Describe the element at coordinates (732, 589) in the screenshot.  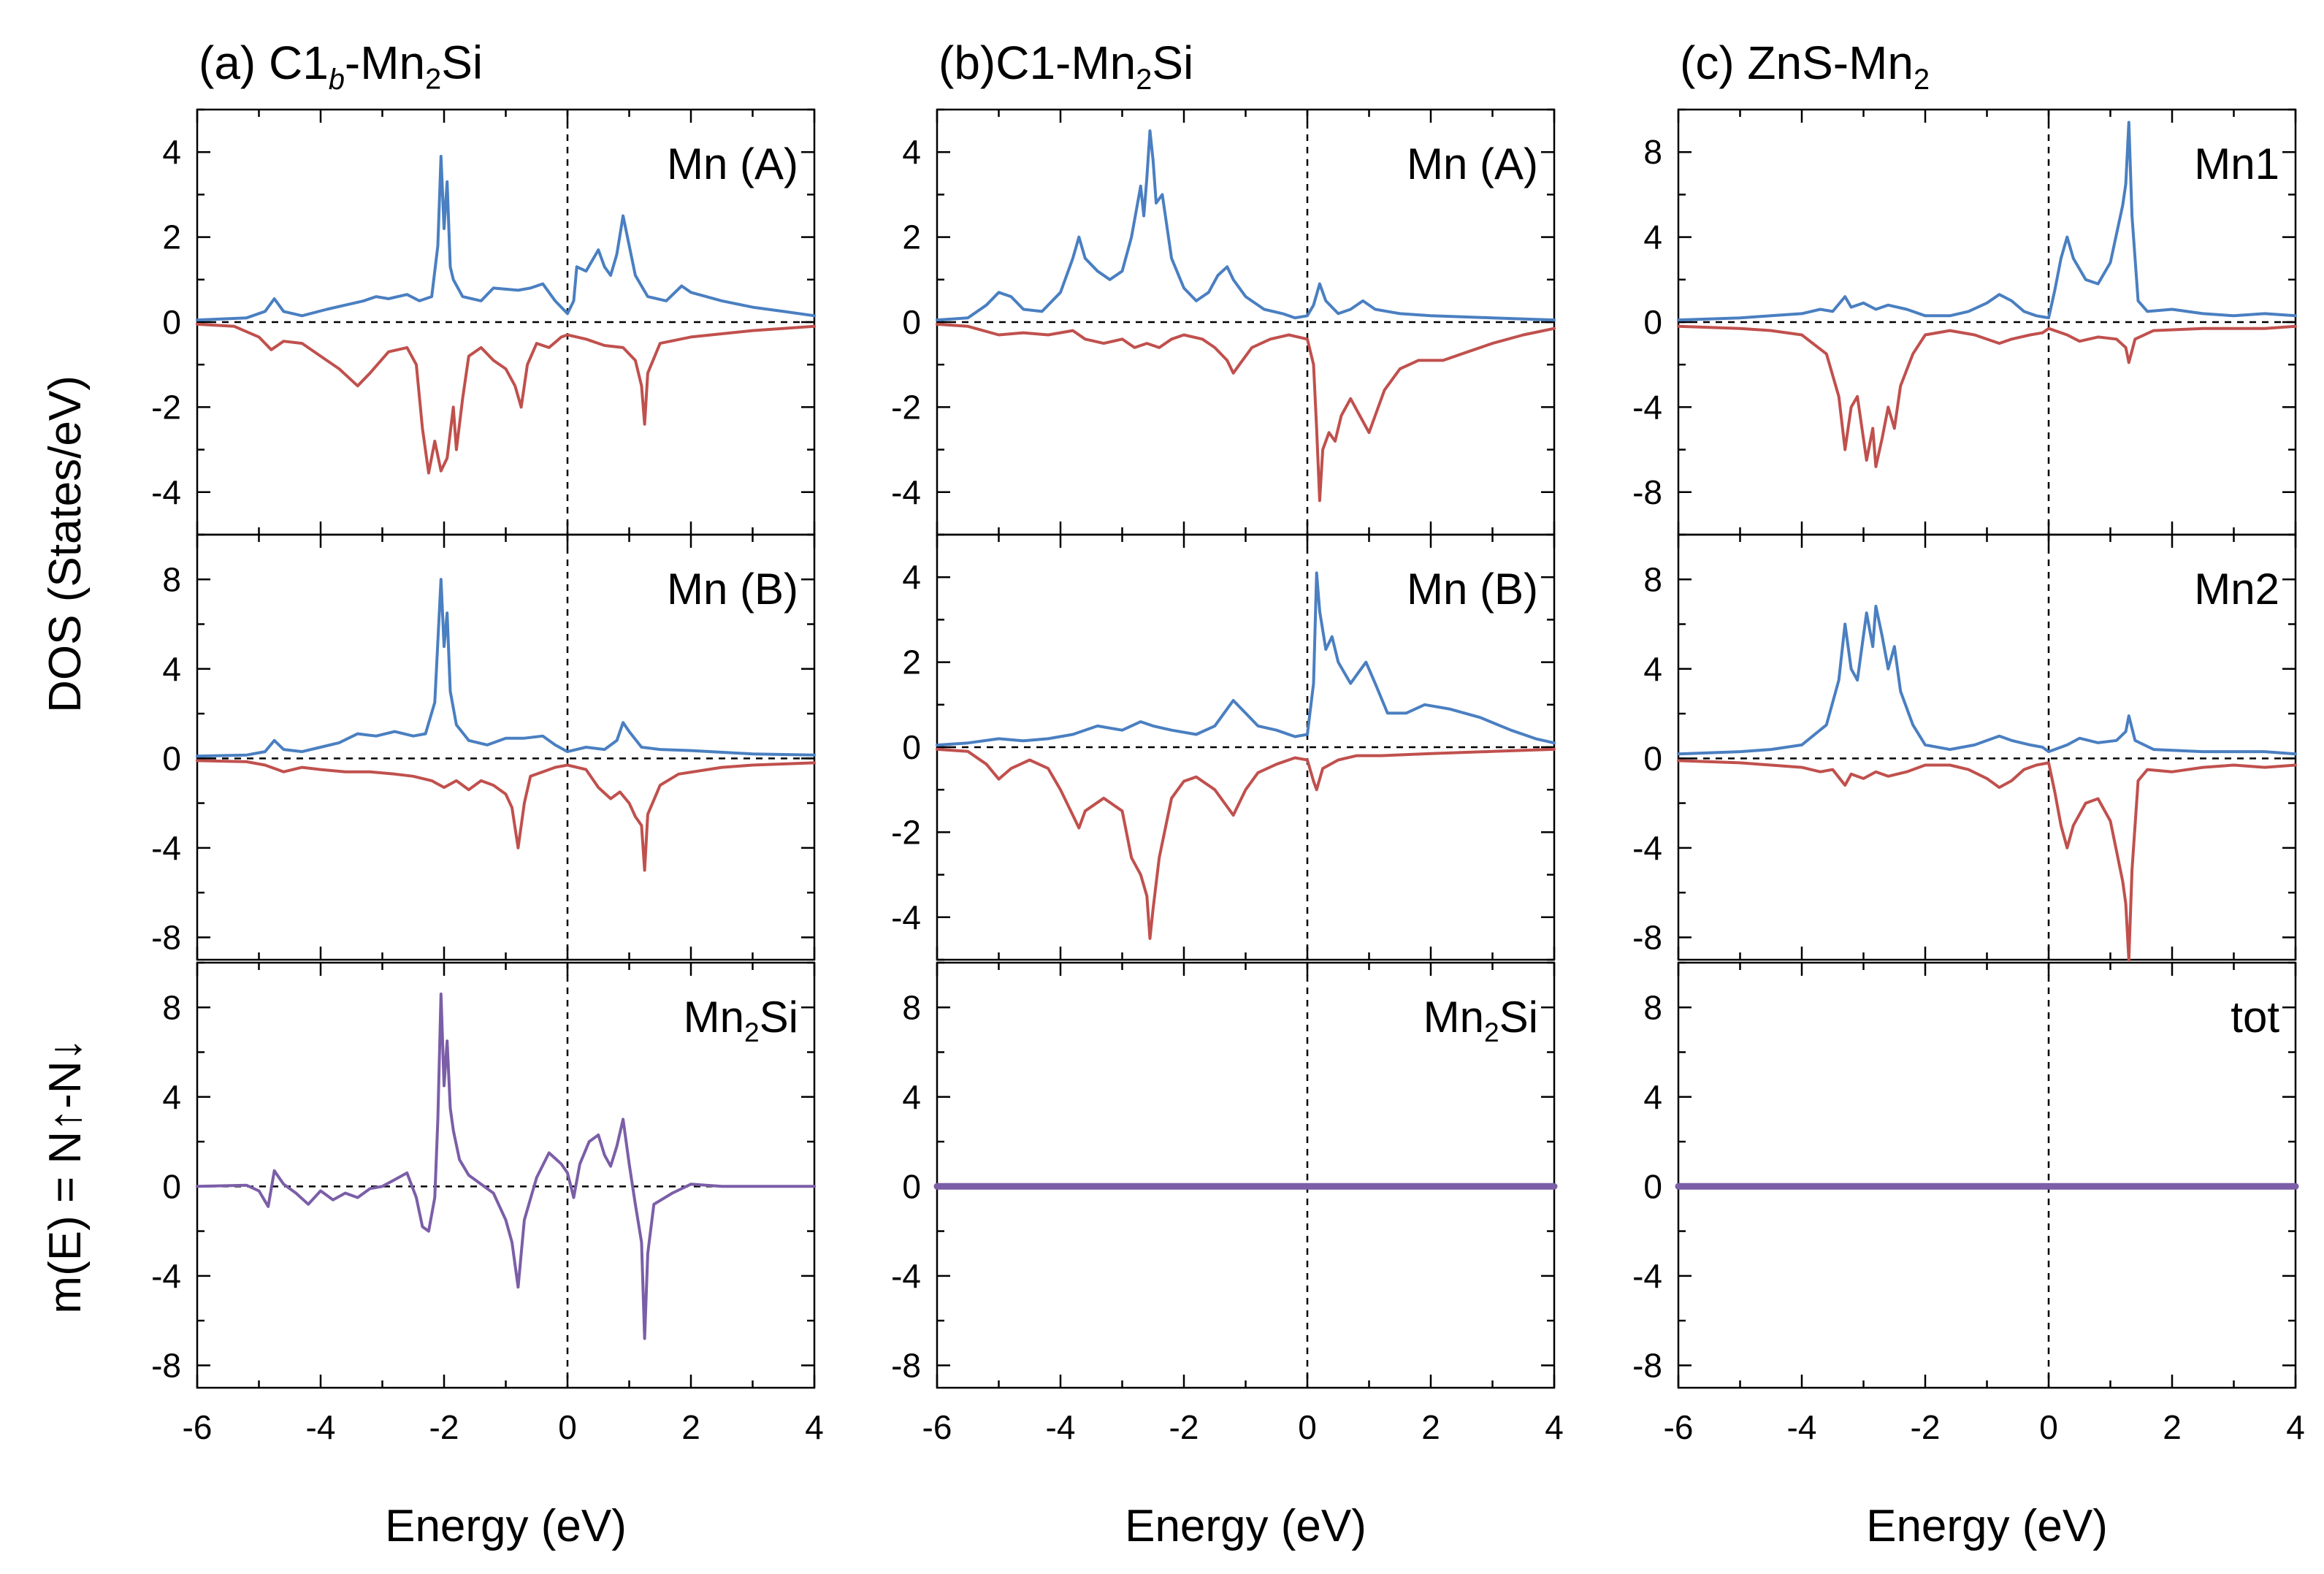
I see `panel-label-part: Mn (B)` at that location.